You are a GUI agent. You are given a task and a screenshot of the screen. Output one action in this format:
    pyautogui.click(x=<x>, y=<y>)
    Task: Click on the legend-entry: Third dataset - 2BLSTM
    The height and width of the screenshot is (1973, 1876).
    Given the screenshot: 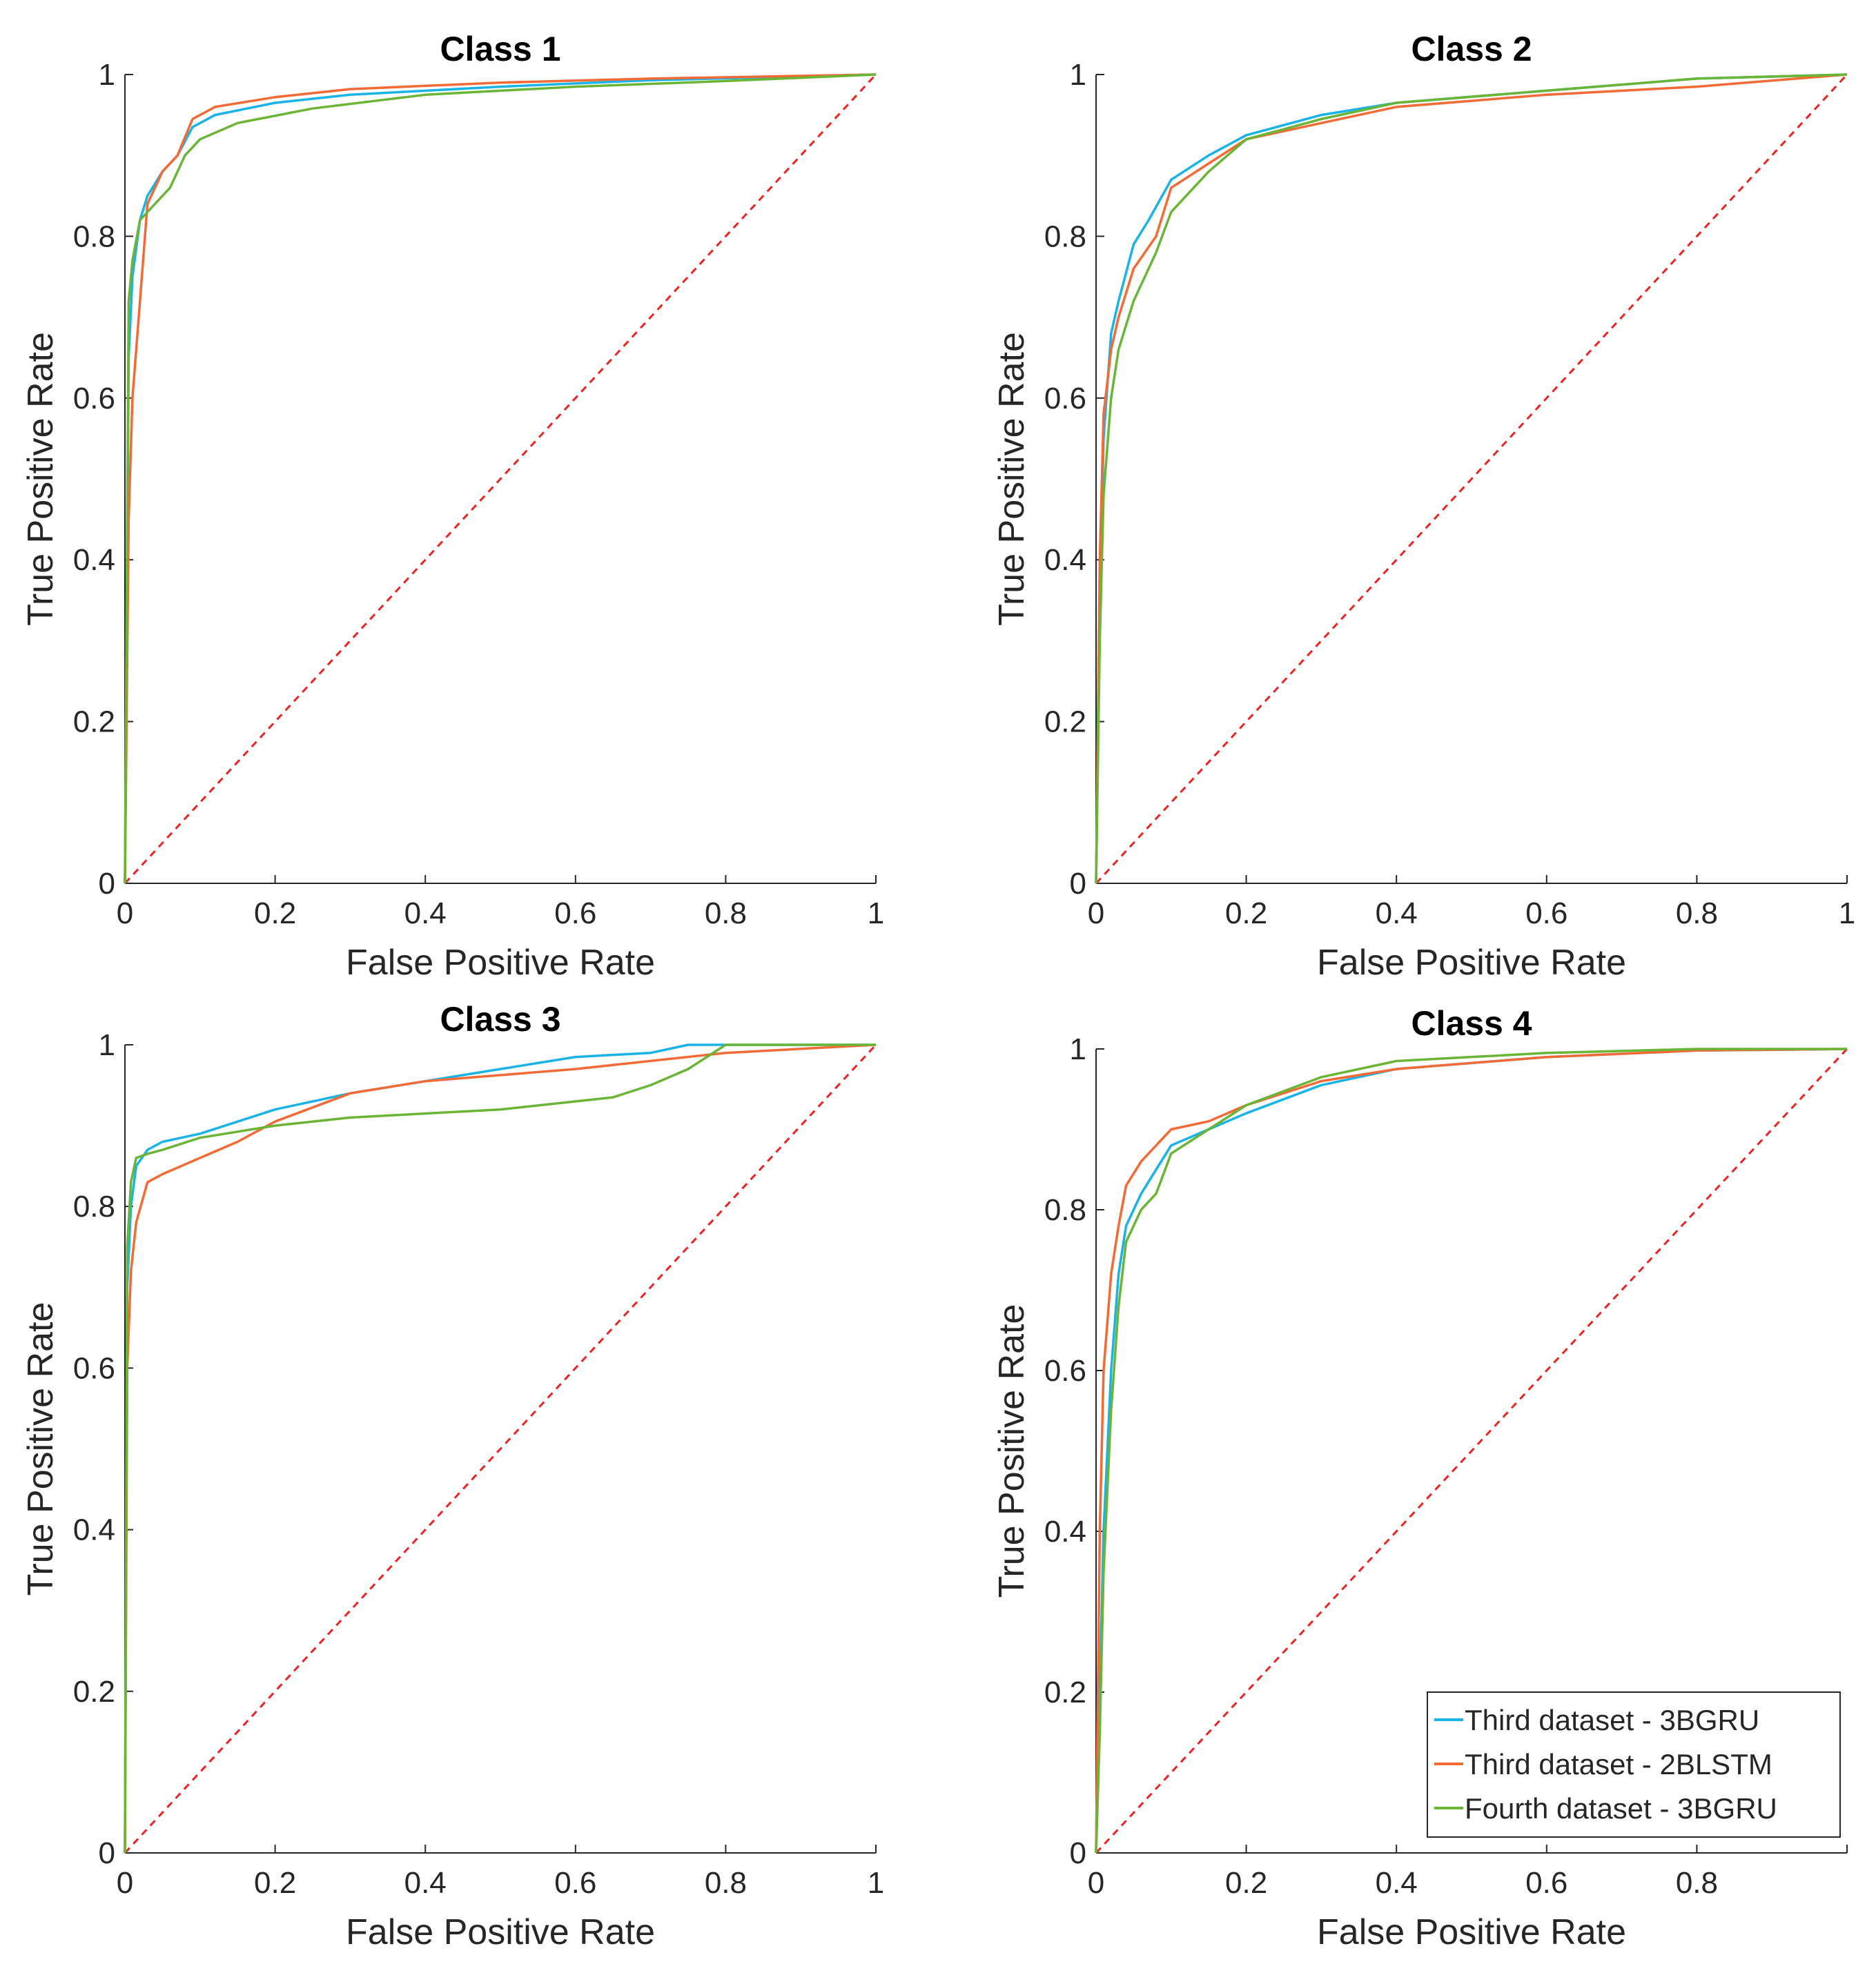 What is the action you would take?
    pyautogui.click(x=1619, y=1764)
    